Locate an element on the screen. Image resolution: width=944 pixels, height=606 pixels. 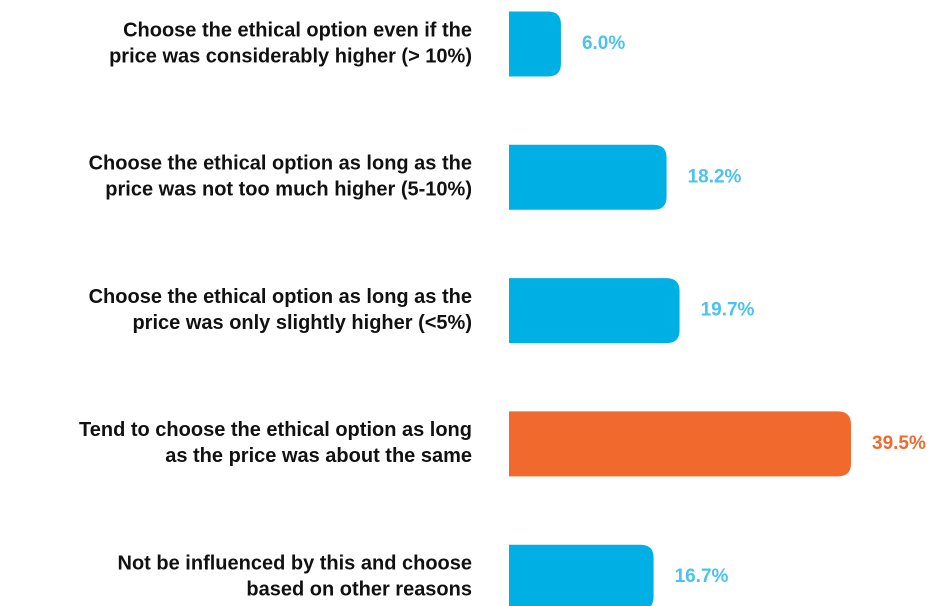
value-label: 19.7% is located at coordinates (728, 310).